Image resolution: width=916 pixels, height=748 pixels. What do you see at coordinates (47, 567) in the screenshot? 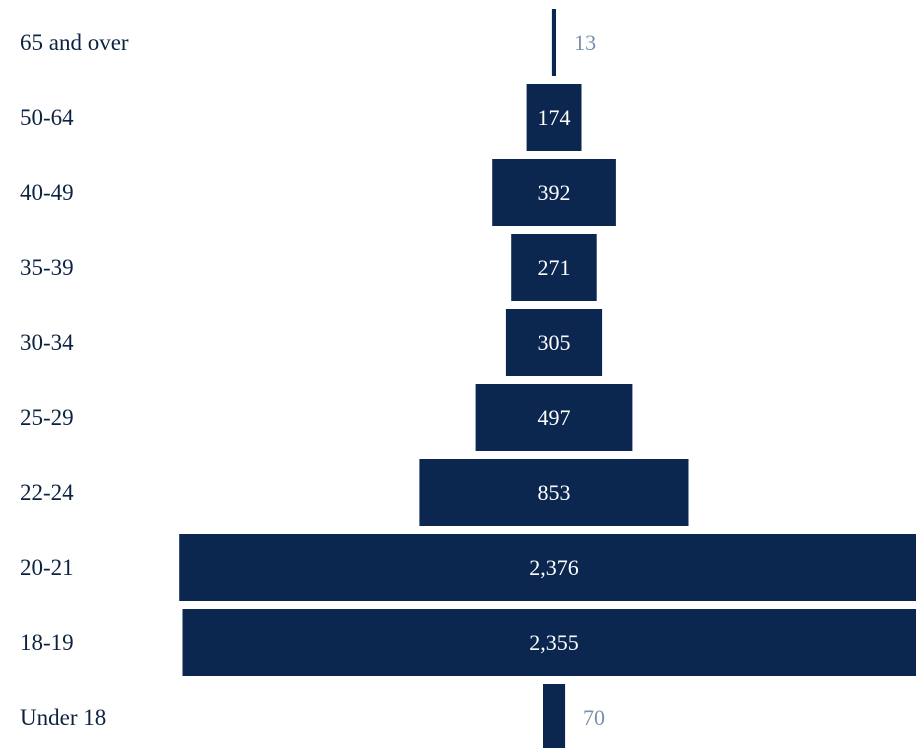
I see `category-label-20-21: 20-21` at bounding box center [47, 567].